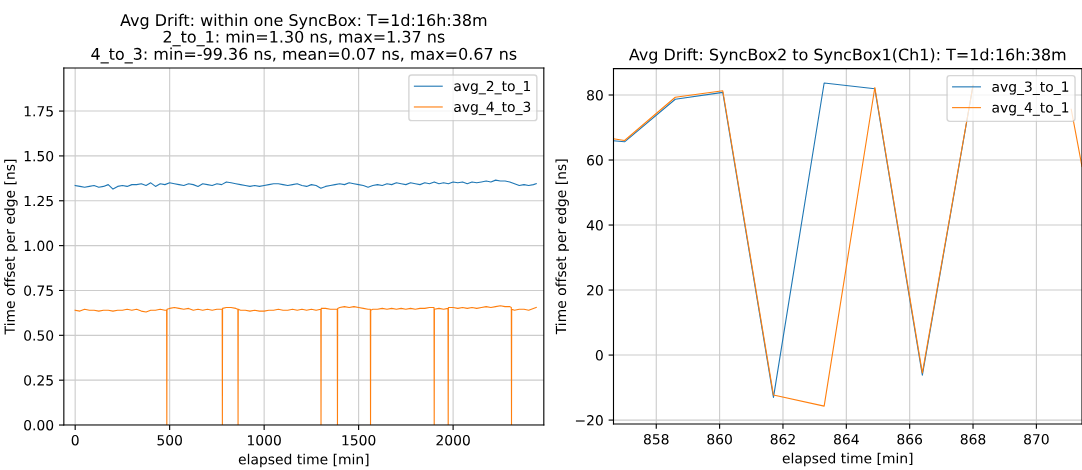 The image size is (1082, 470). Describe the element at coordinates (39, 246) in the screenshot. I see `y-tick-label: 1.00` at that location.